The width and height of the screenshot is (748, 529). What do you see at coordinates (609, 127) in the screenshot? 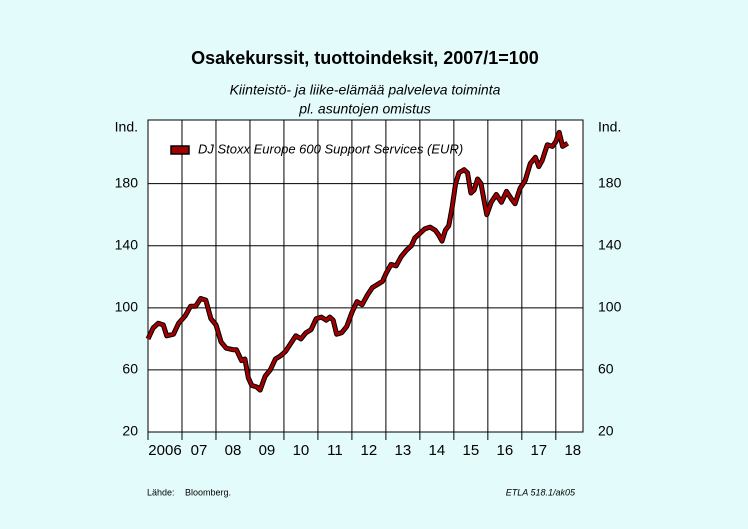
I see `y2-axis-label: Ind.` at bounding box center [609, 127].